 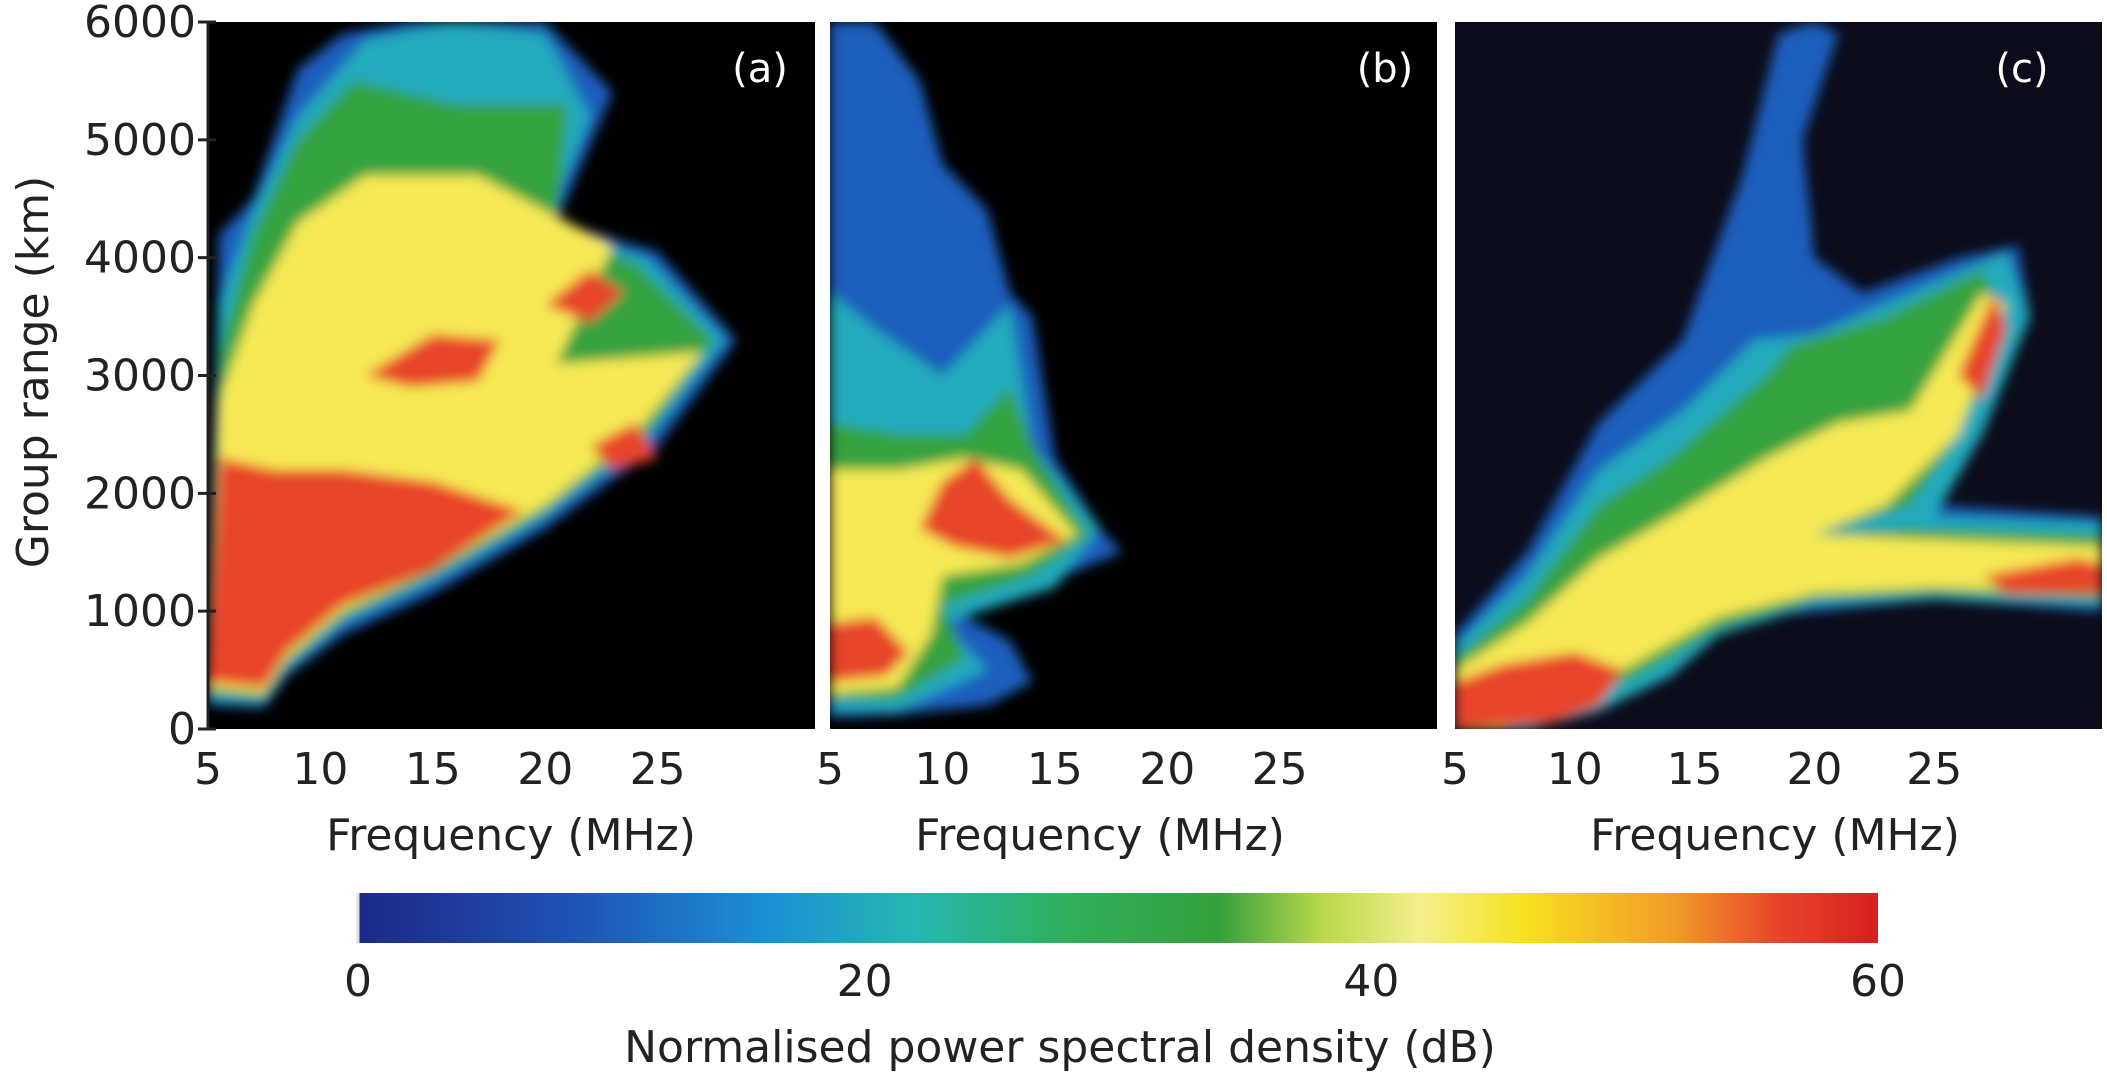 I want to click on panel-a-y-ticks: 0 1000 2000 3000 4000 5000 6000, so click(x=150, y=377).